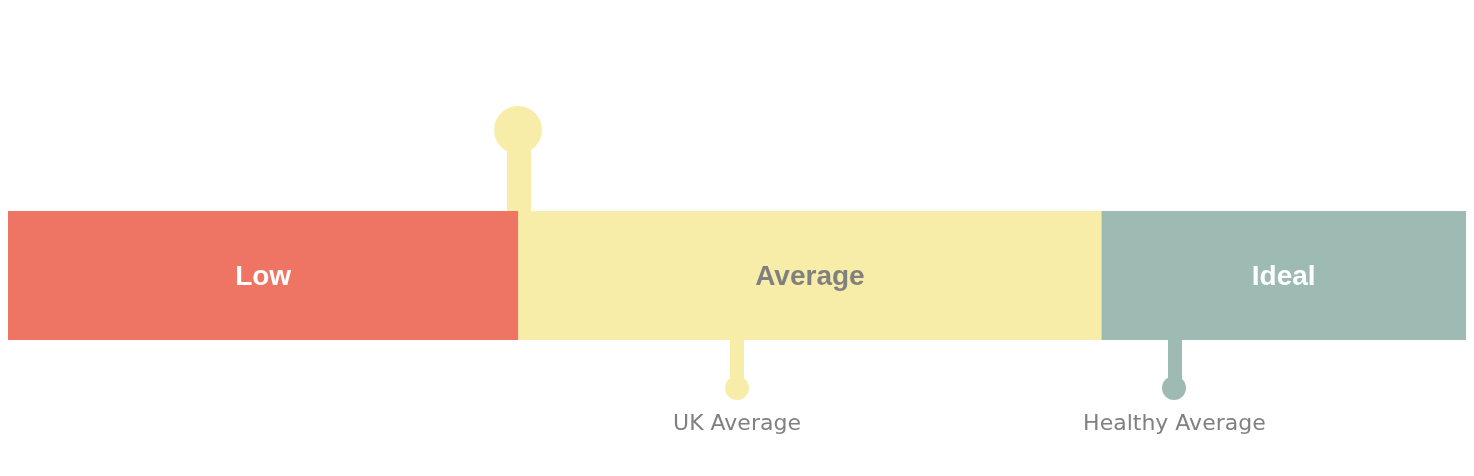  I want to click on ref-line-label: UK Average, so click(737, 422).